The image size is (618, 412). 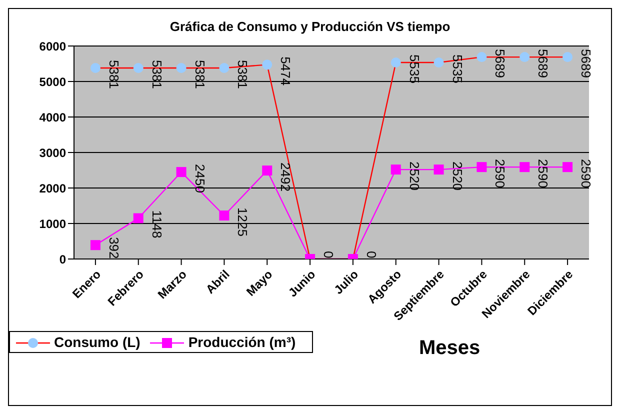 I want to click on data-label: 1148, so click(x=156, y=224).